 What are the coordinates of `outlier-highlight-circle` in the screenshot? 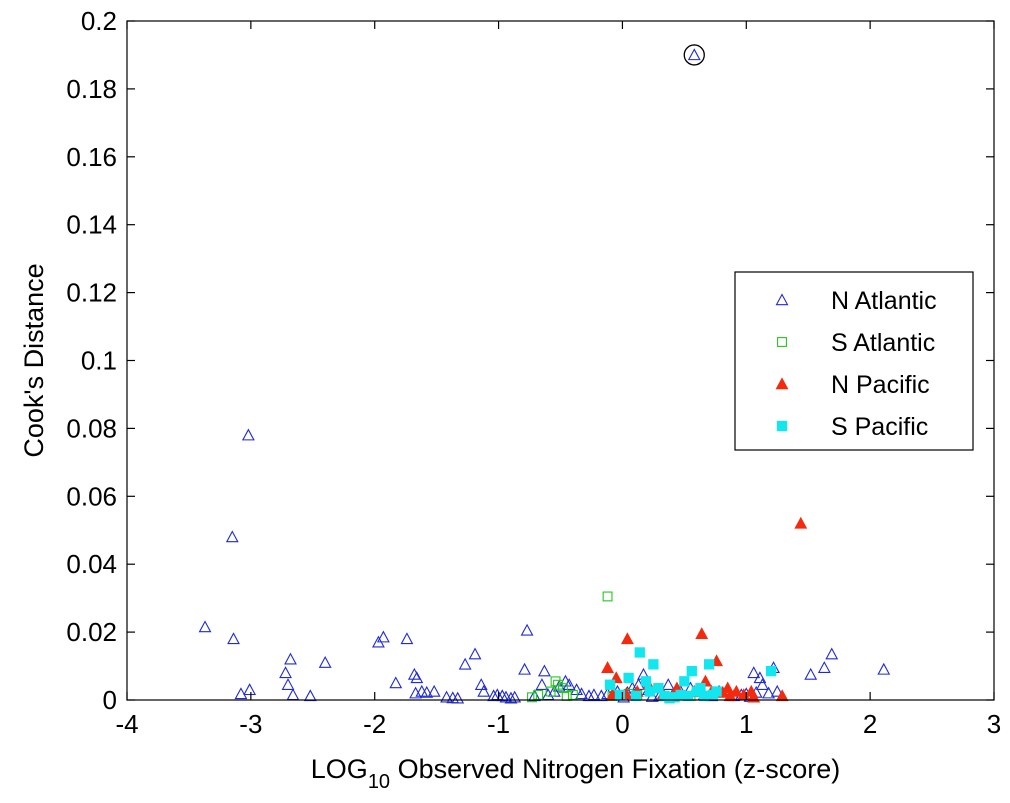 It's located at (694, 55).